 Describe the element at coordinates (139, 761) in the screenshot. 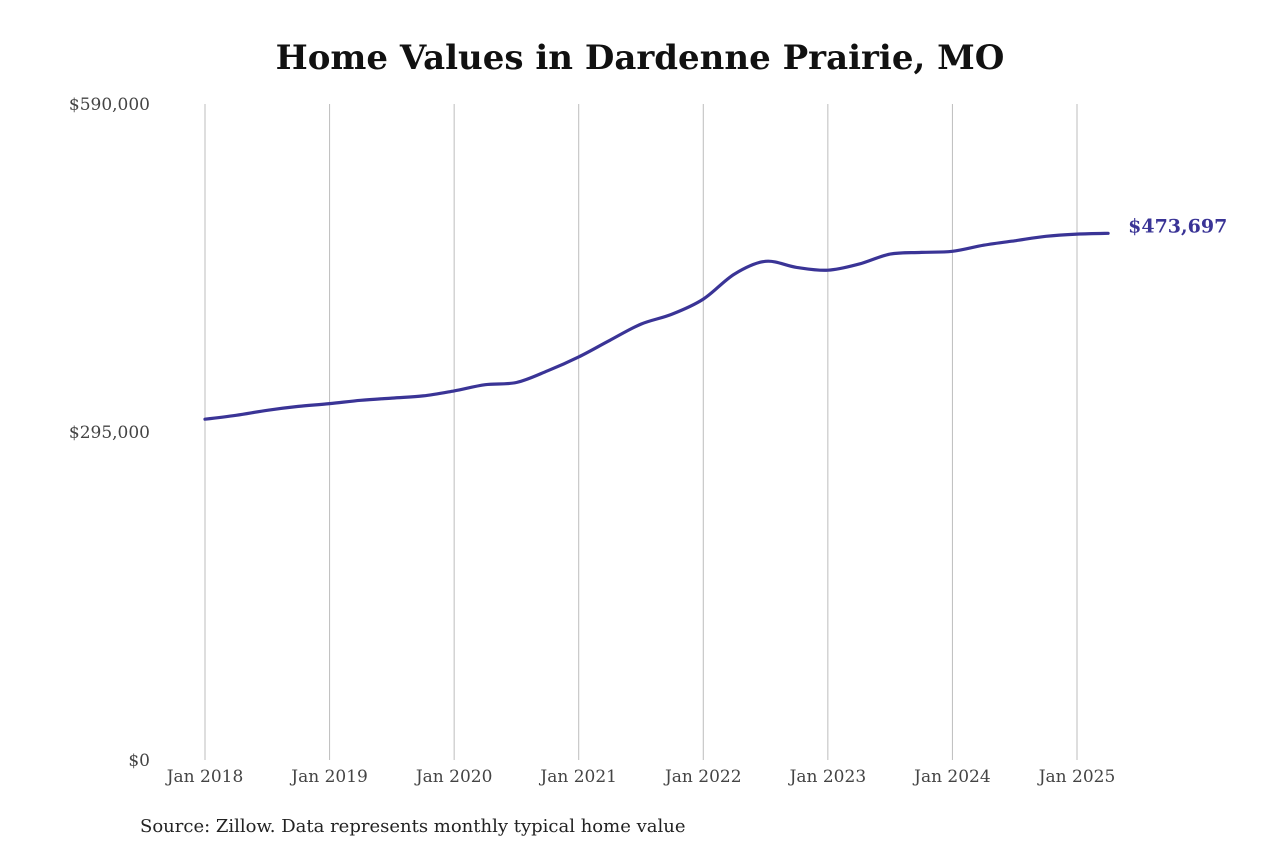

I see `y-tick-label: $0` at that location.